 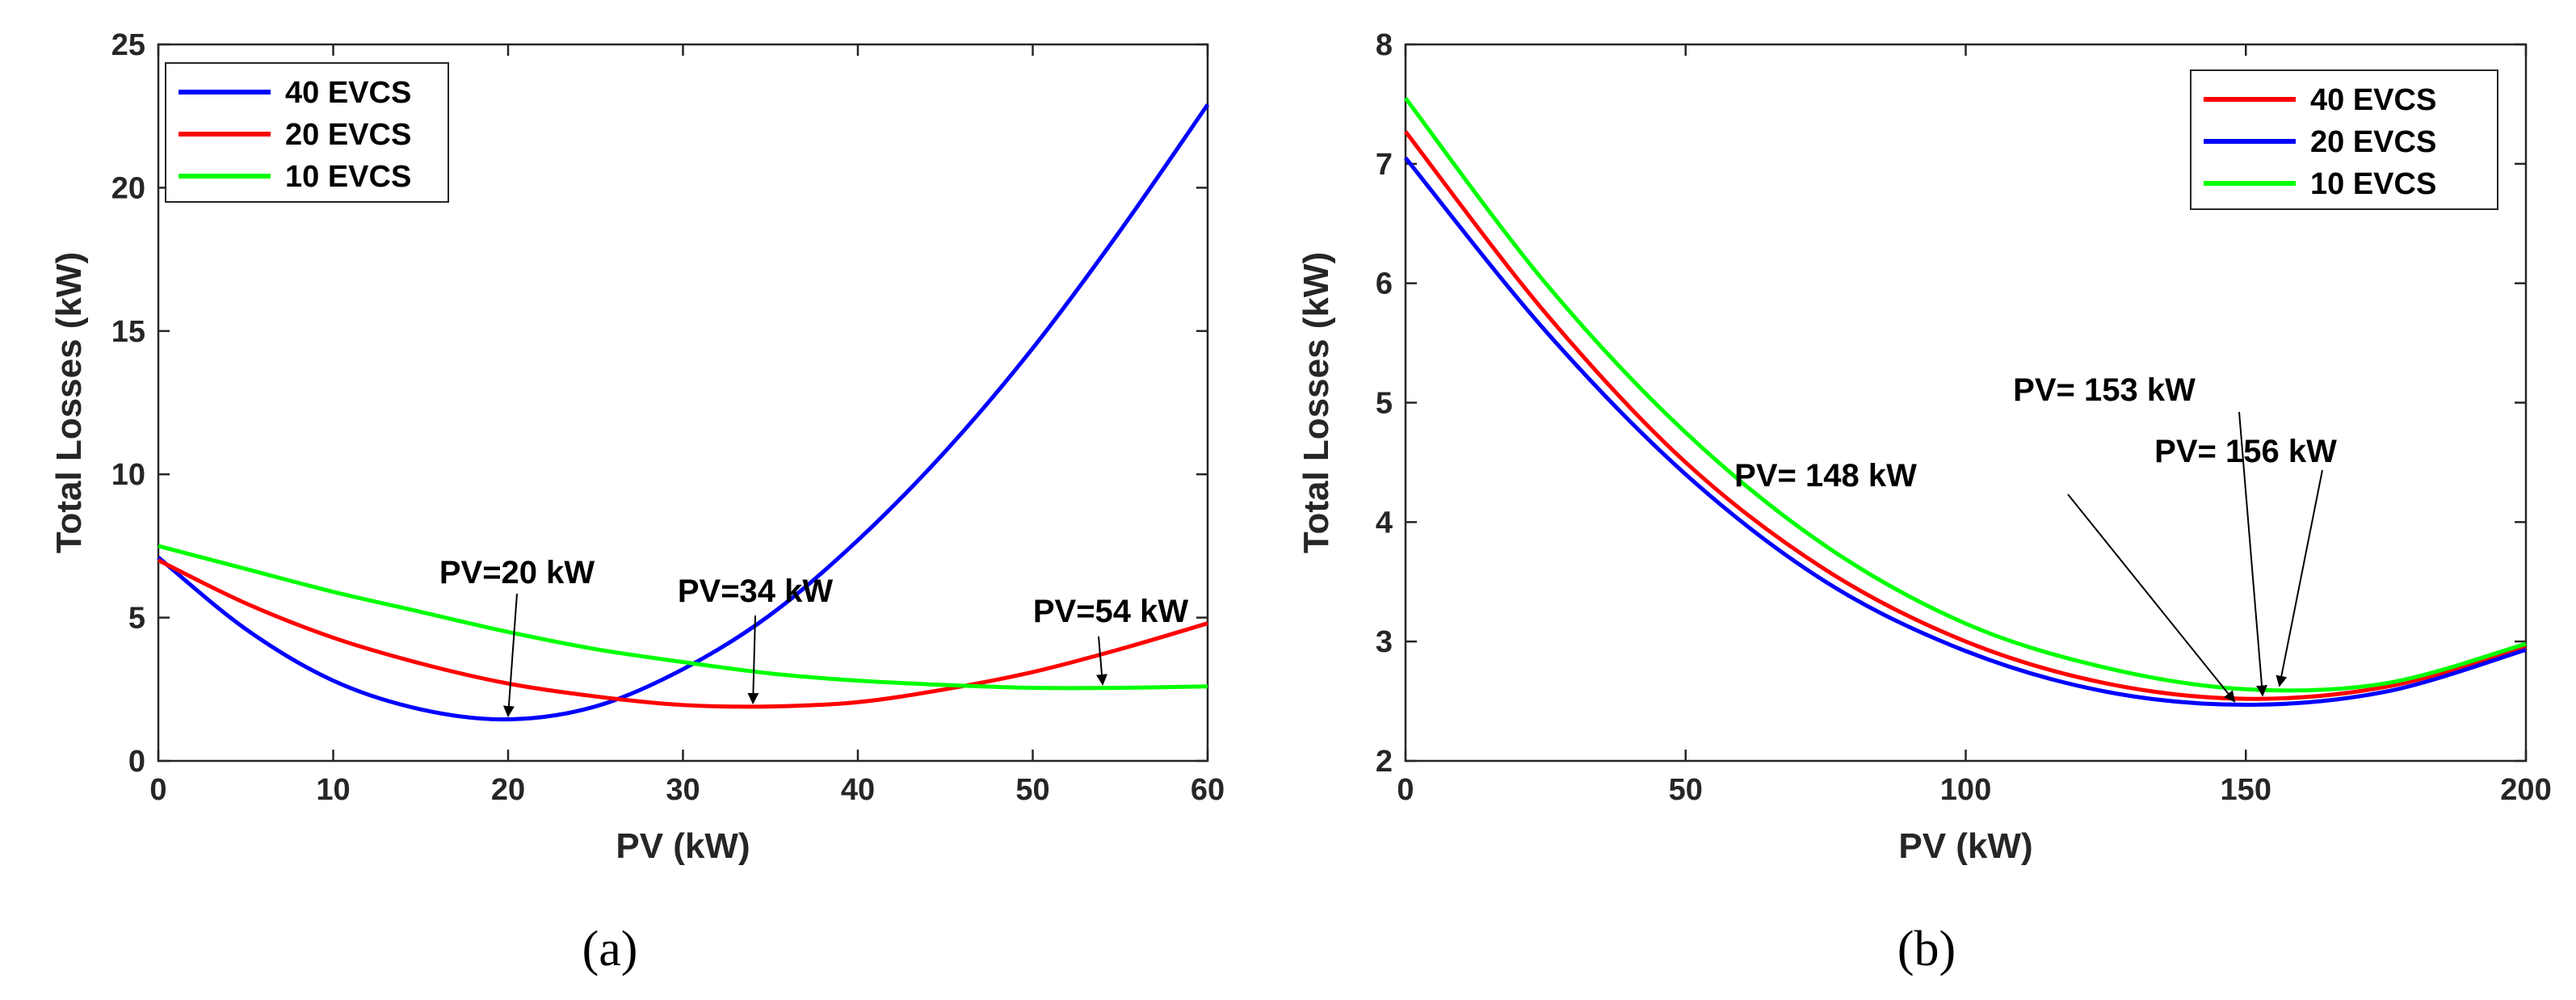 I want to click on x-tick-label: 20, so click(x=508, y=790).